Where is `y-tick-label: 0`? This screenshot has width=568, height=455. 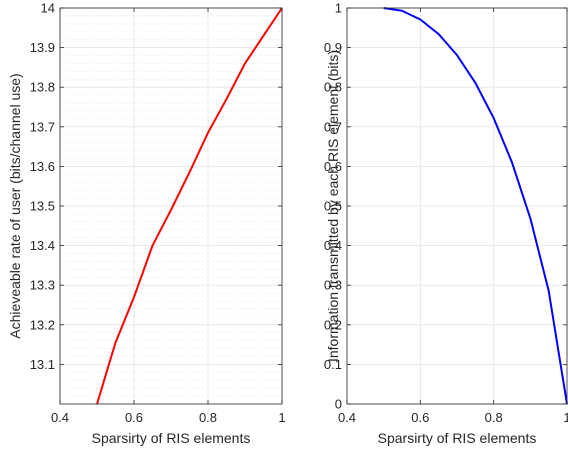
y-tick-label: 0 is located at coordinates (338, 404).